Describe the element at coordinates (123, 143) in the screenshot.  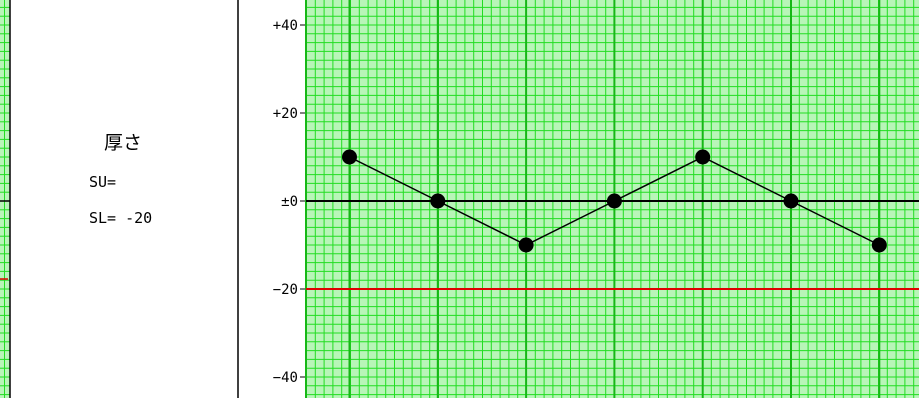
I see `measurement-title: 厚さ` at that location.